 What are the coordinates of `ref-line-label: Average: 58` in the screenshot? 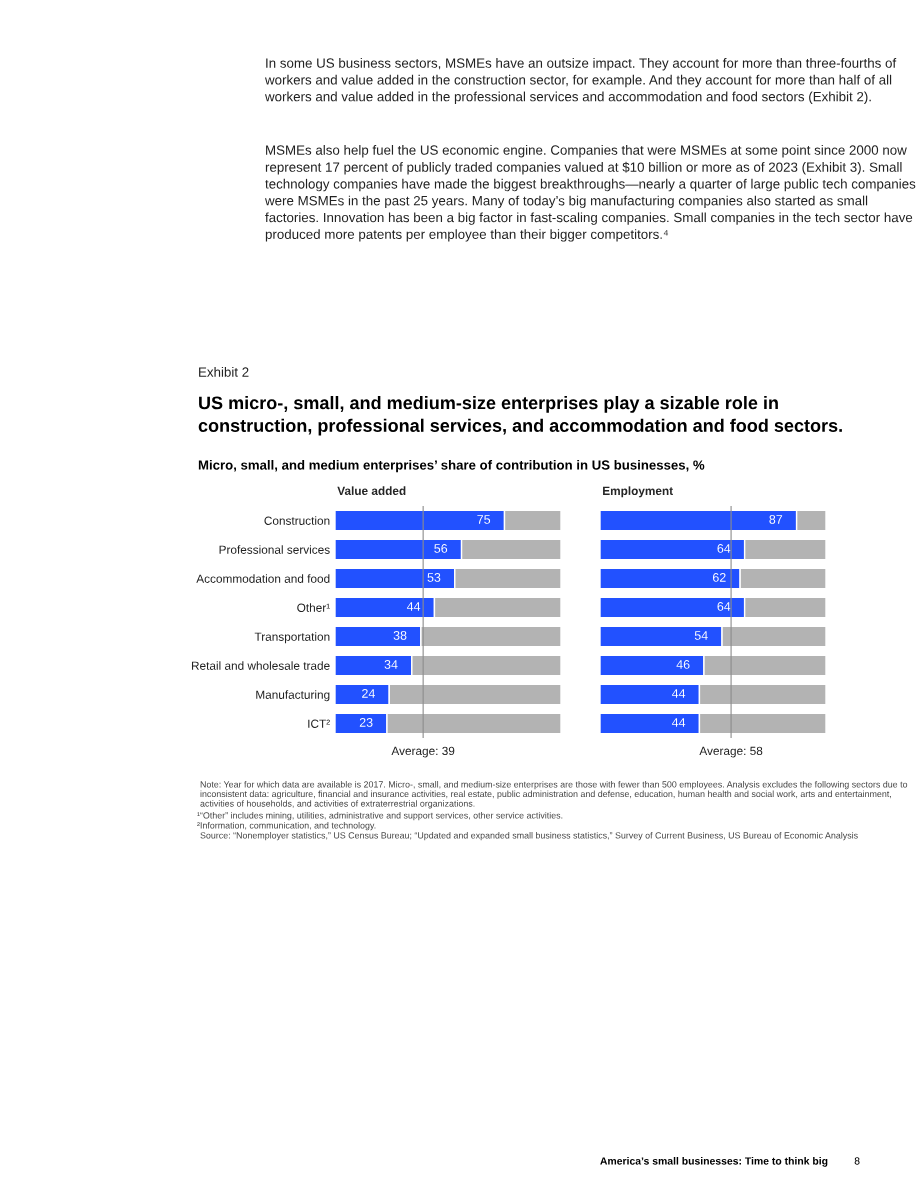 It's located at (731, 752).